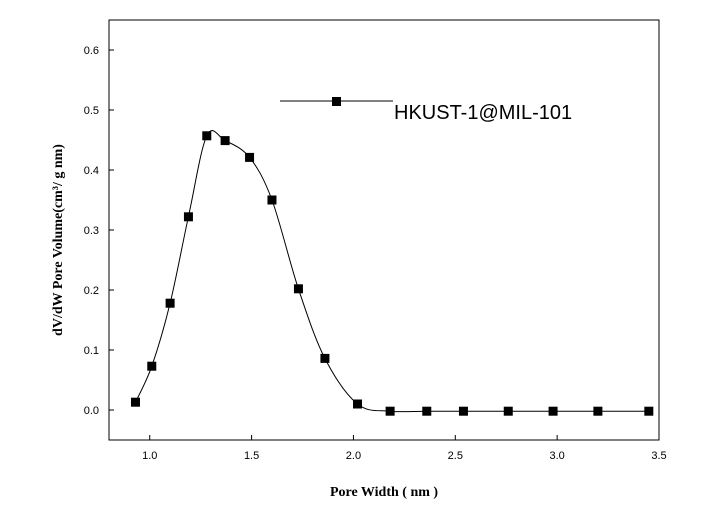  Describe the element at coordinates (91, 111) in the screenshot. I see `y-tick-label: 0.5` at that location.